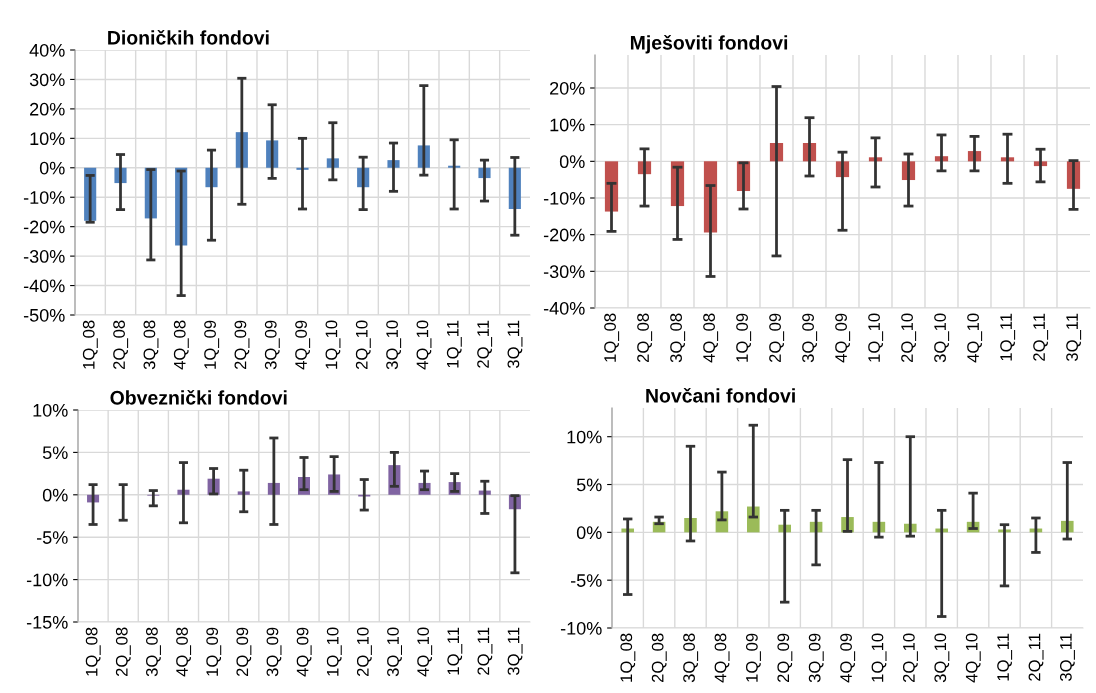 Image resolution: width=1096 pixels, height=693 pixels. Describe the element at coordinates (709, 44) in the screenshot. I see `chart-title: Mješoviti fondovi` at that location.